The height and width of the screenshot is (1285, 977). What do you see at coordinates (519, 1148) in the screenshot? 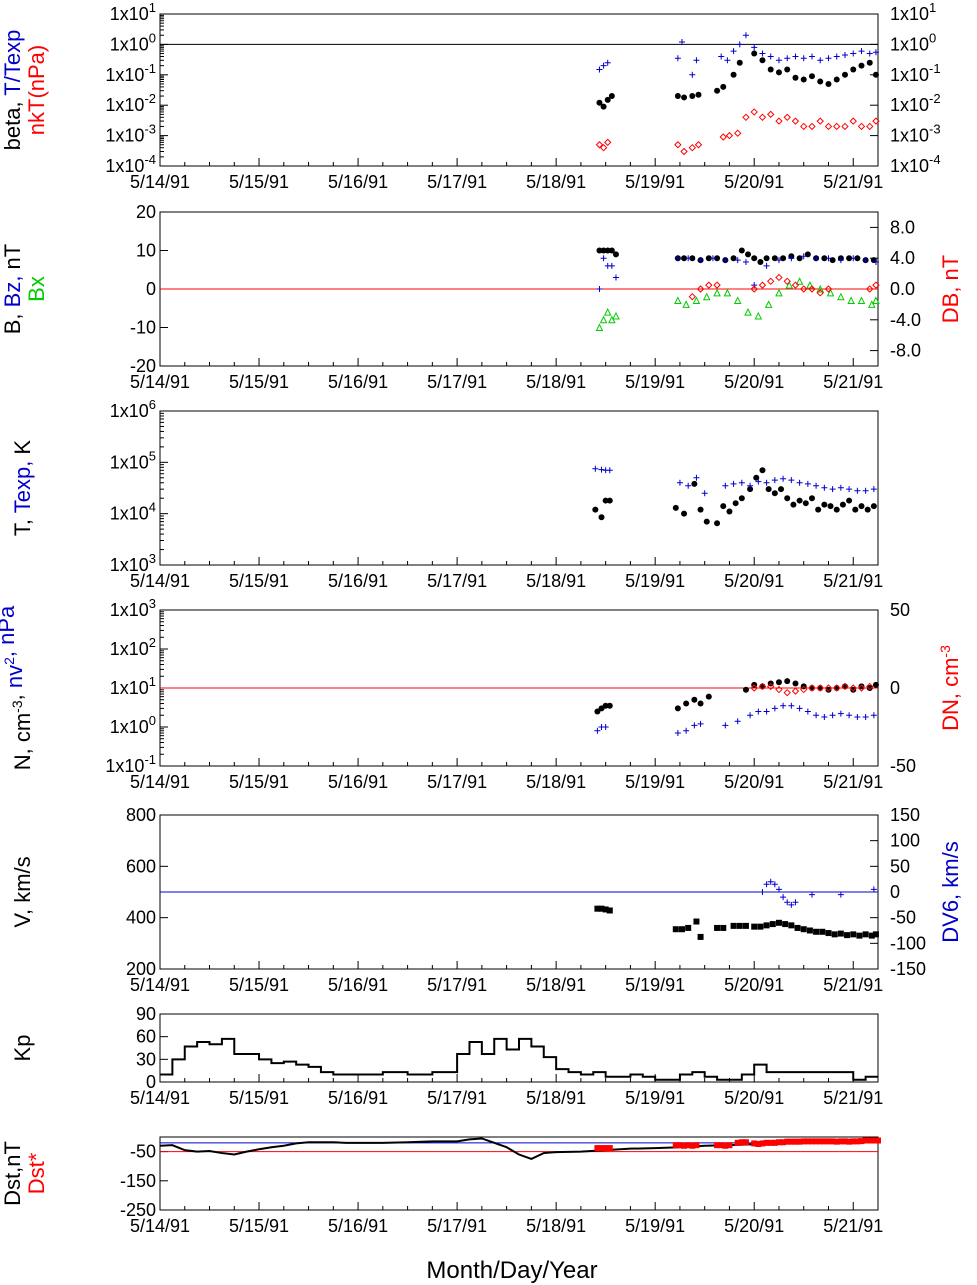
I see `series-Dst` at bounding box center [519, 1148].